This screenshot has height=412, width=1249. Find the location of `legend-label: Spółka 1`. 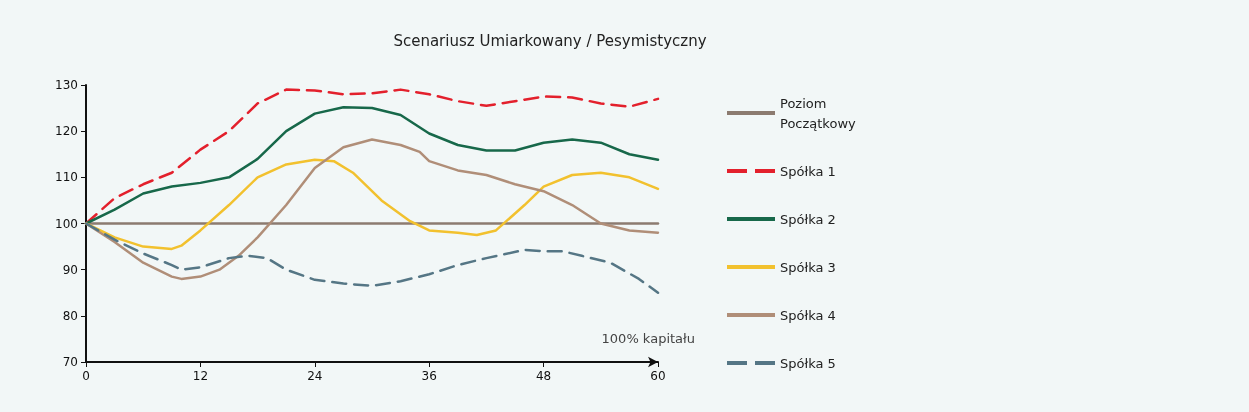

legend-label: Spółka 1 is located at coordinates (808, 171).